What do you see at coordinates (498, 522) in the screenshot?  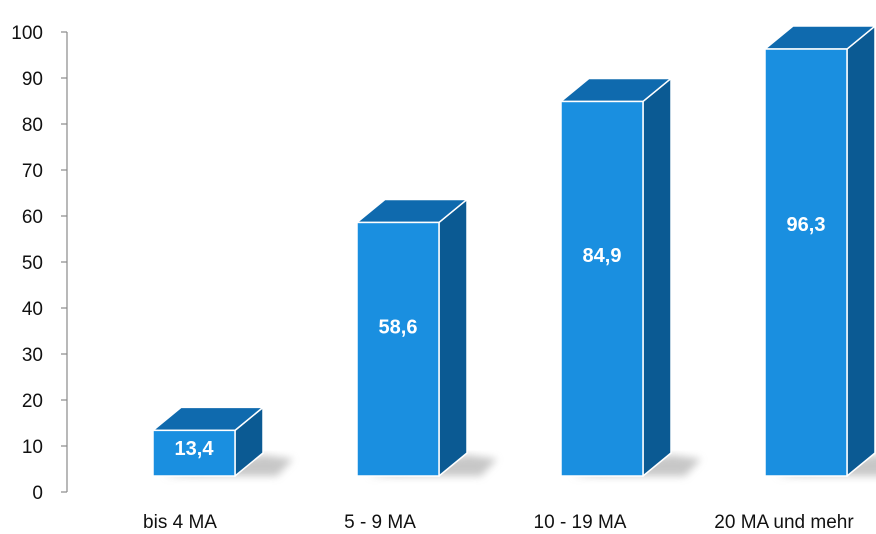 I see `x-axis-labels: bis 4 MA 5 - 9 MA 10 - 19 MA 20 MA und mehr` at bounding box center [498, 522].